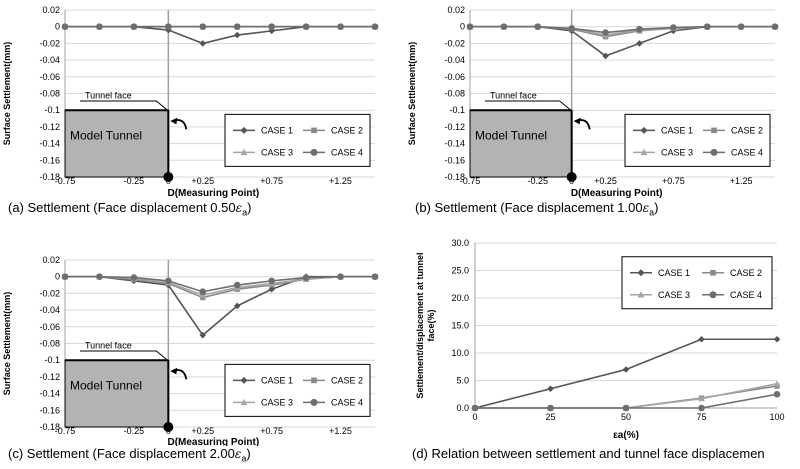 This screenshot has height=469, width=800. I want to click on x-tick-label: -0.75, so click(65, 431).